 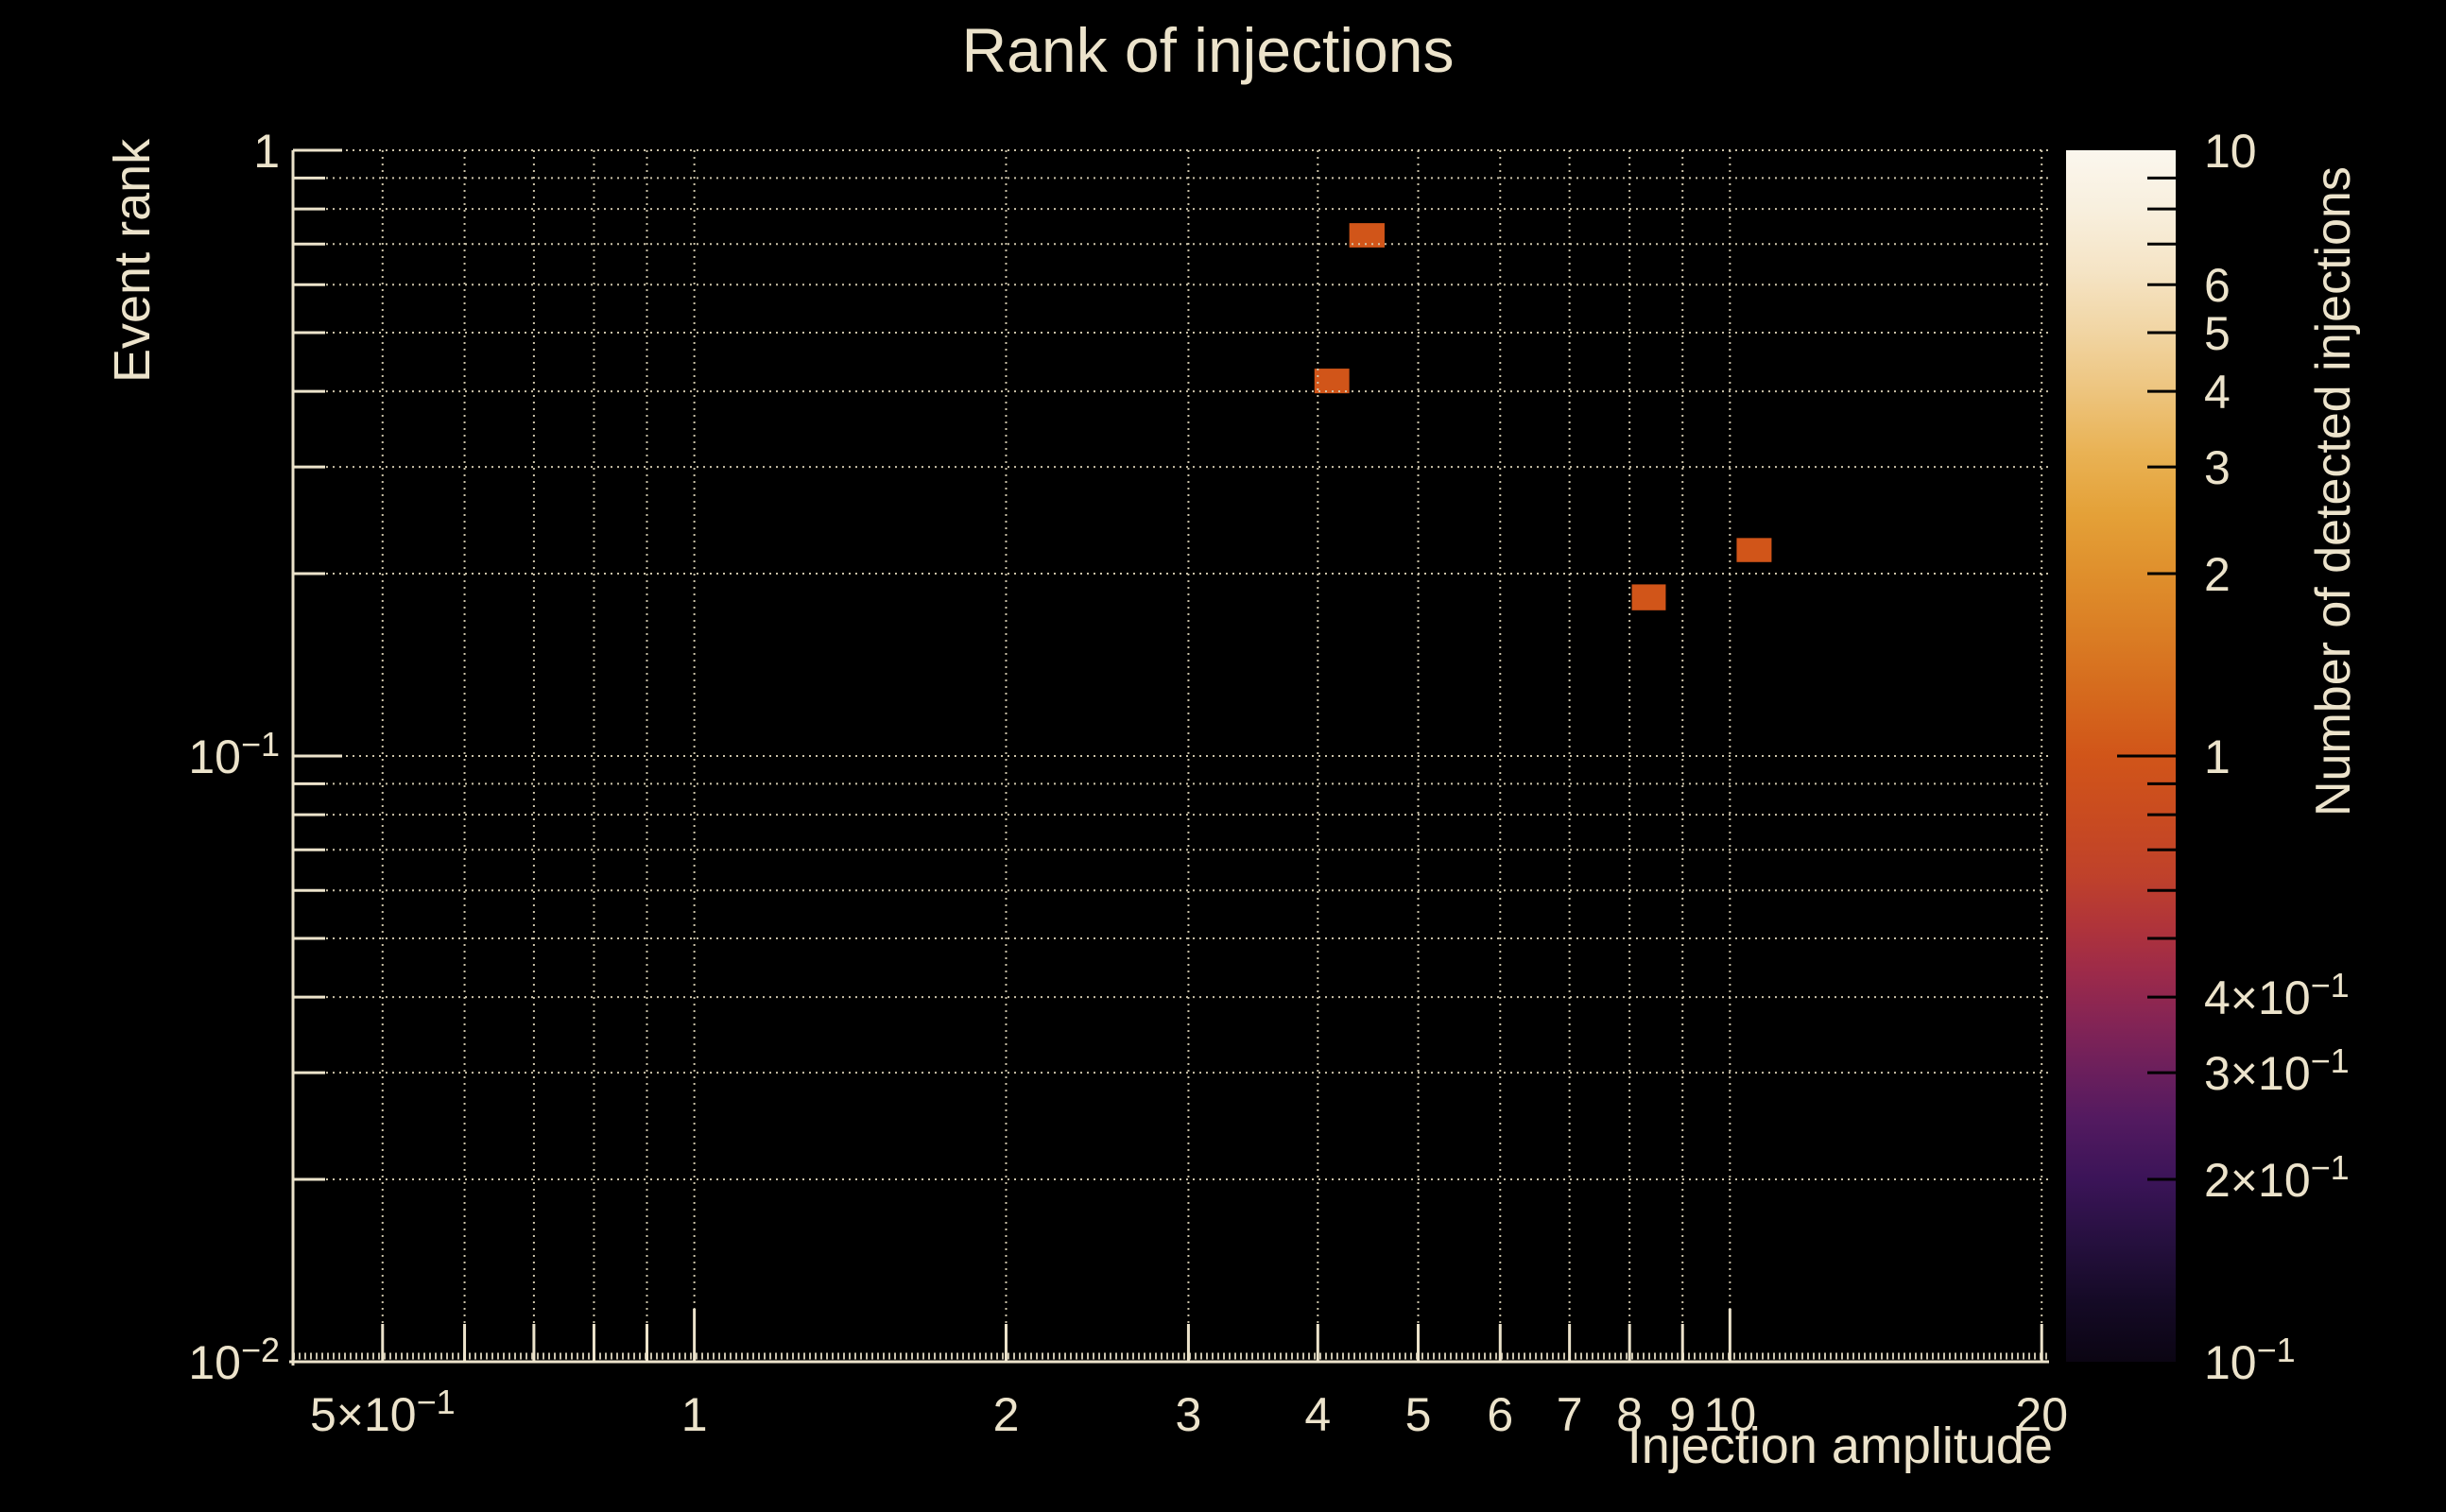 I want to click on x-tick-label: 4, so click(x=1317, y=1414).